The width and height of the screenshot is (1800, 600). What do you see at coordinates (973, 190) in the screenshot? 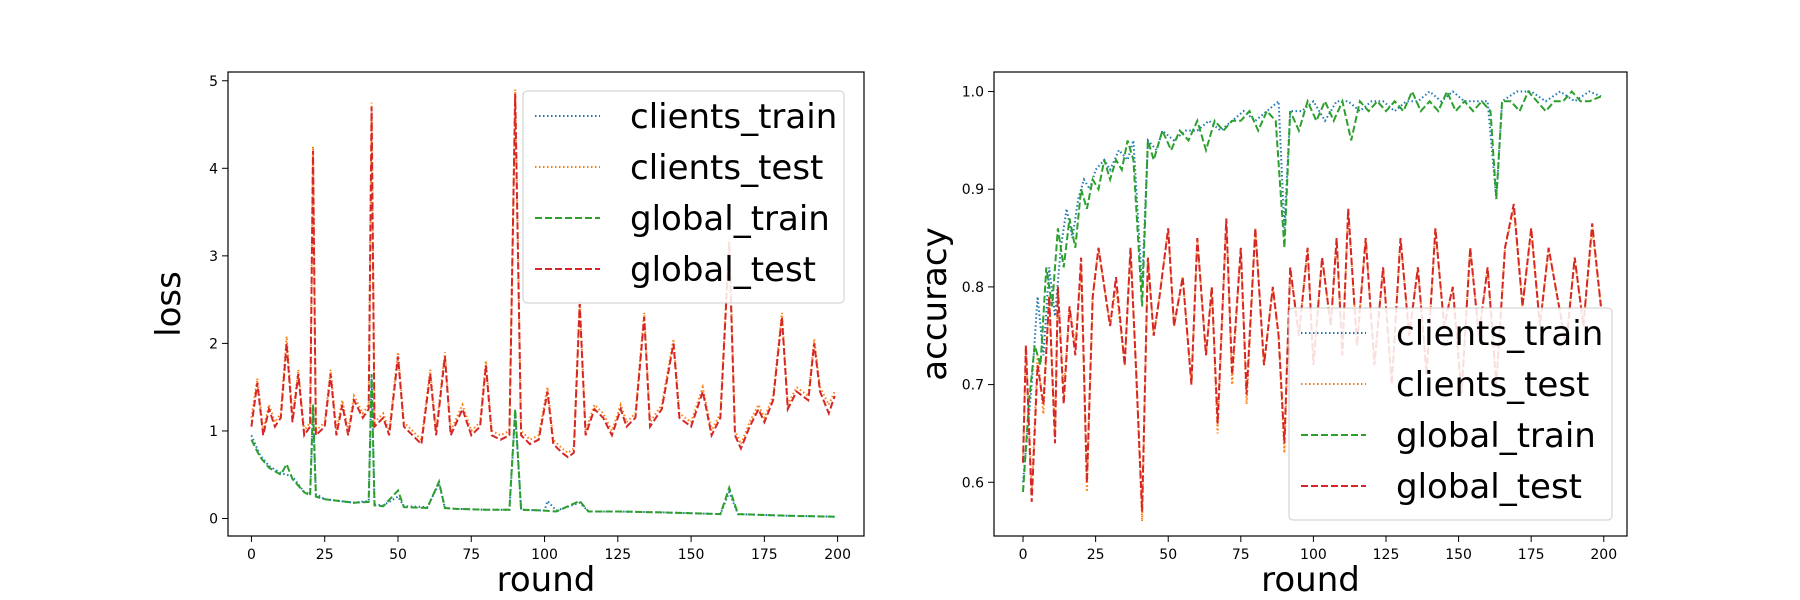
I see `y-tick-label: 0.9` at bounding box center [973, 190].